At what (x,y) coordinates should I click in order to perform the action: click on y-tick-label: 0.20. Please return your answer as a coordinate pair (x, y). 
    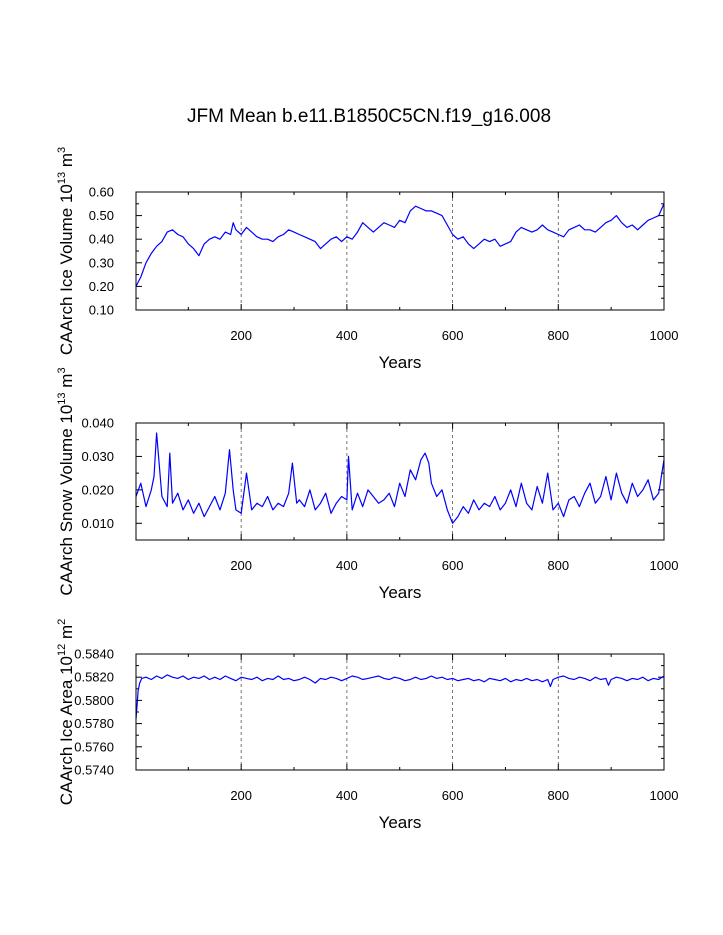
    Looking at the image, I should click on (101, 286).